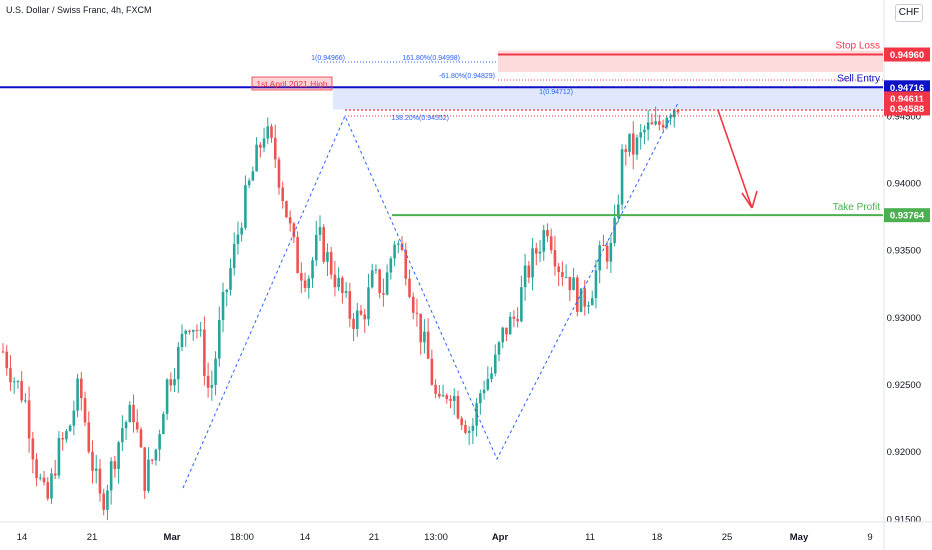 The height and width of the screenshot is (550, 932). I want to click on level-tag-lower-text: 0.94588, so click(907, 109).